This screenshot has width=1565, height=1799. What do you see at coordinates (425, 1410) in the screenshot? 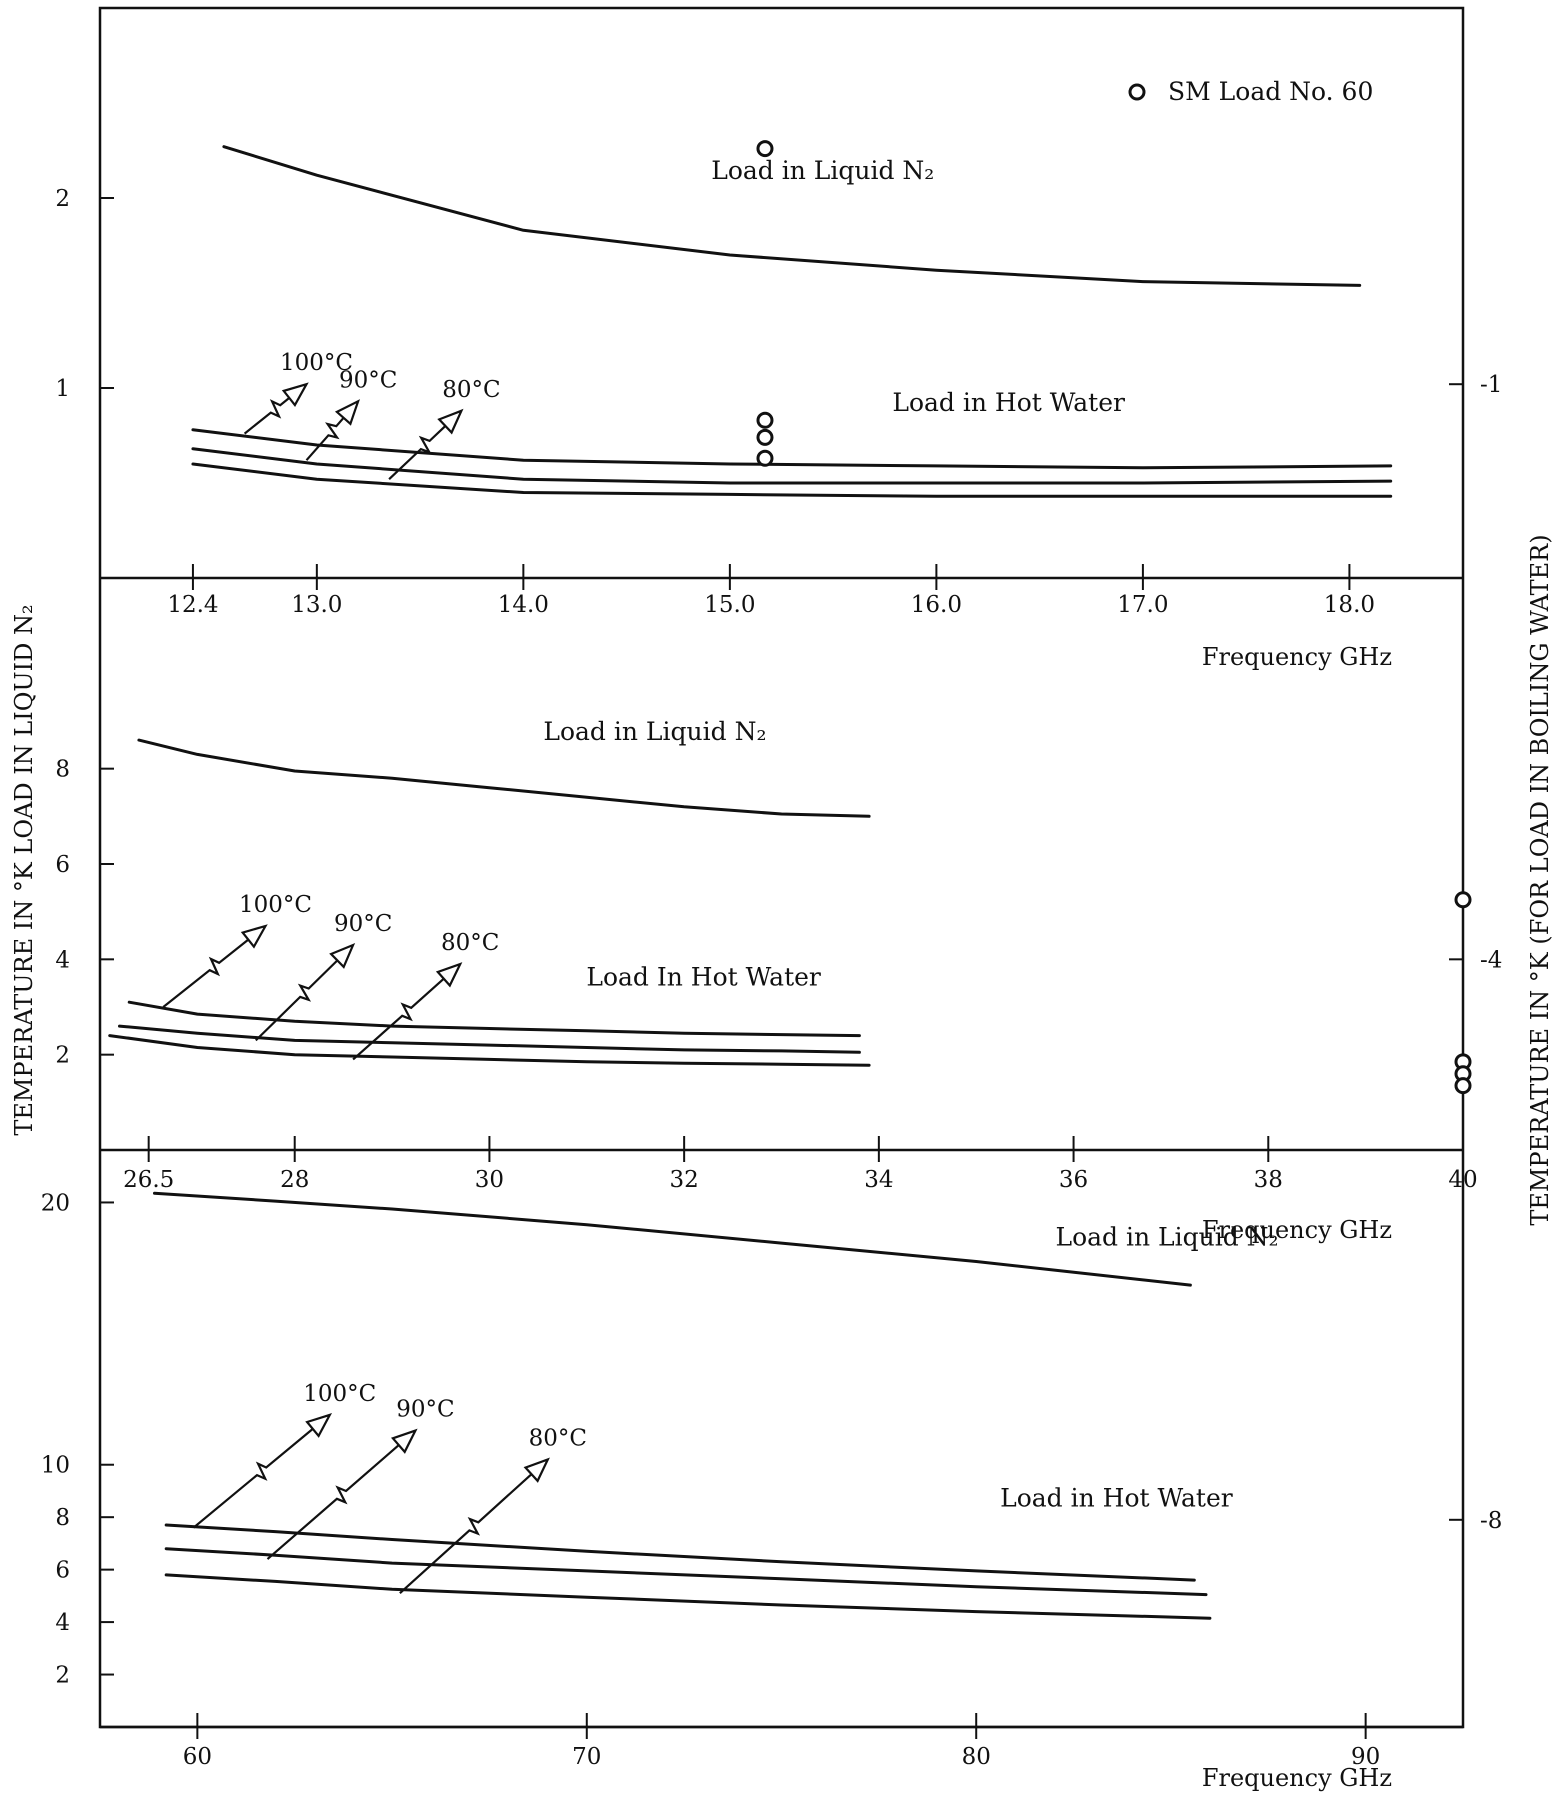
I see `panel-w-band-arrow-label: 90°C` at bounding box center [425, 1410].